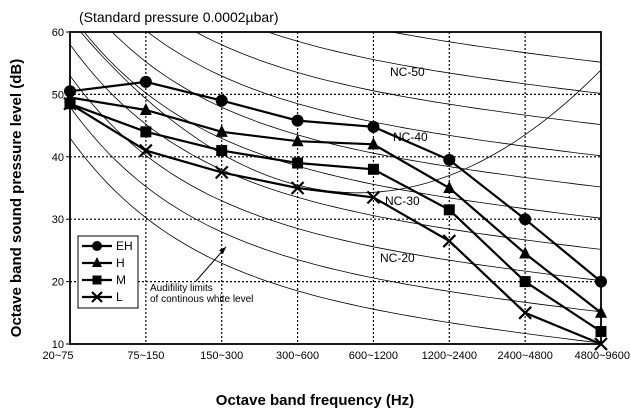 The image size is (631, 415). I want to click on nc-label: NC-40, so click(410, 137).